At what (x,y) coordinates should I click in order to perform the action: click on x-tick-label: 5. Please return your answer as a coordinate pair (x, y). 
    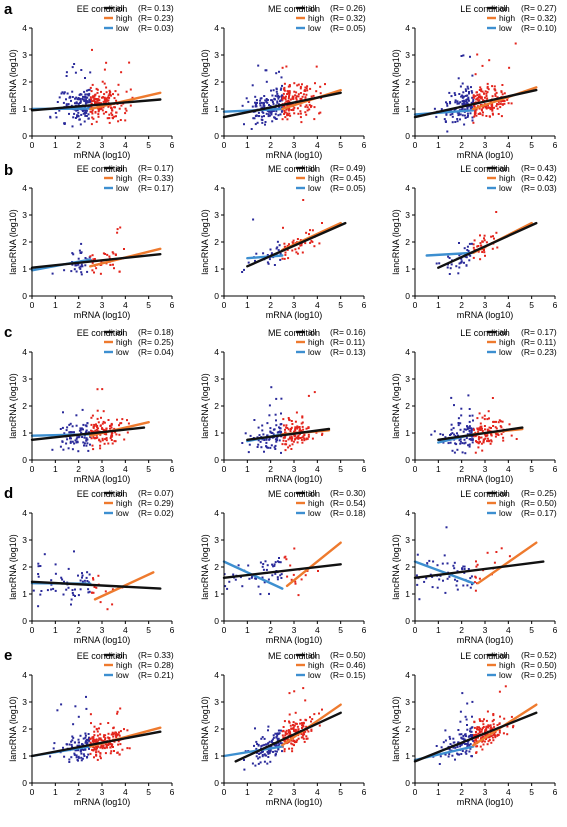
    Looking at the image, I should click on (340, 305).